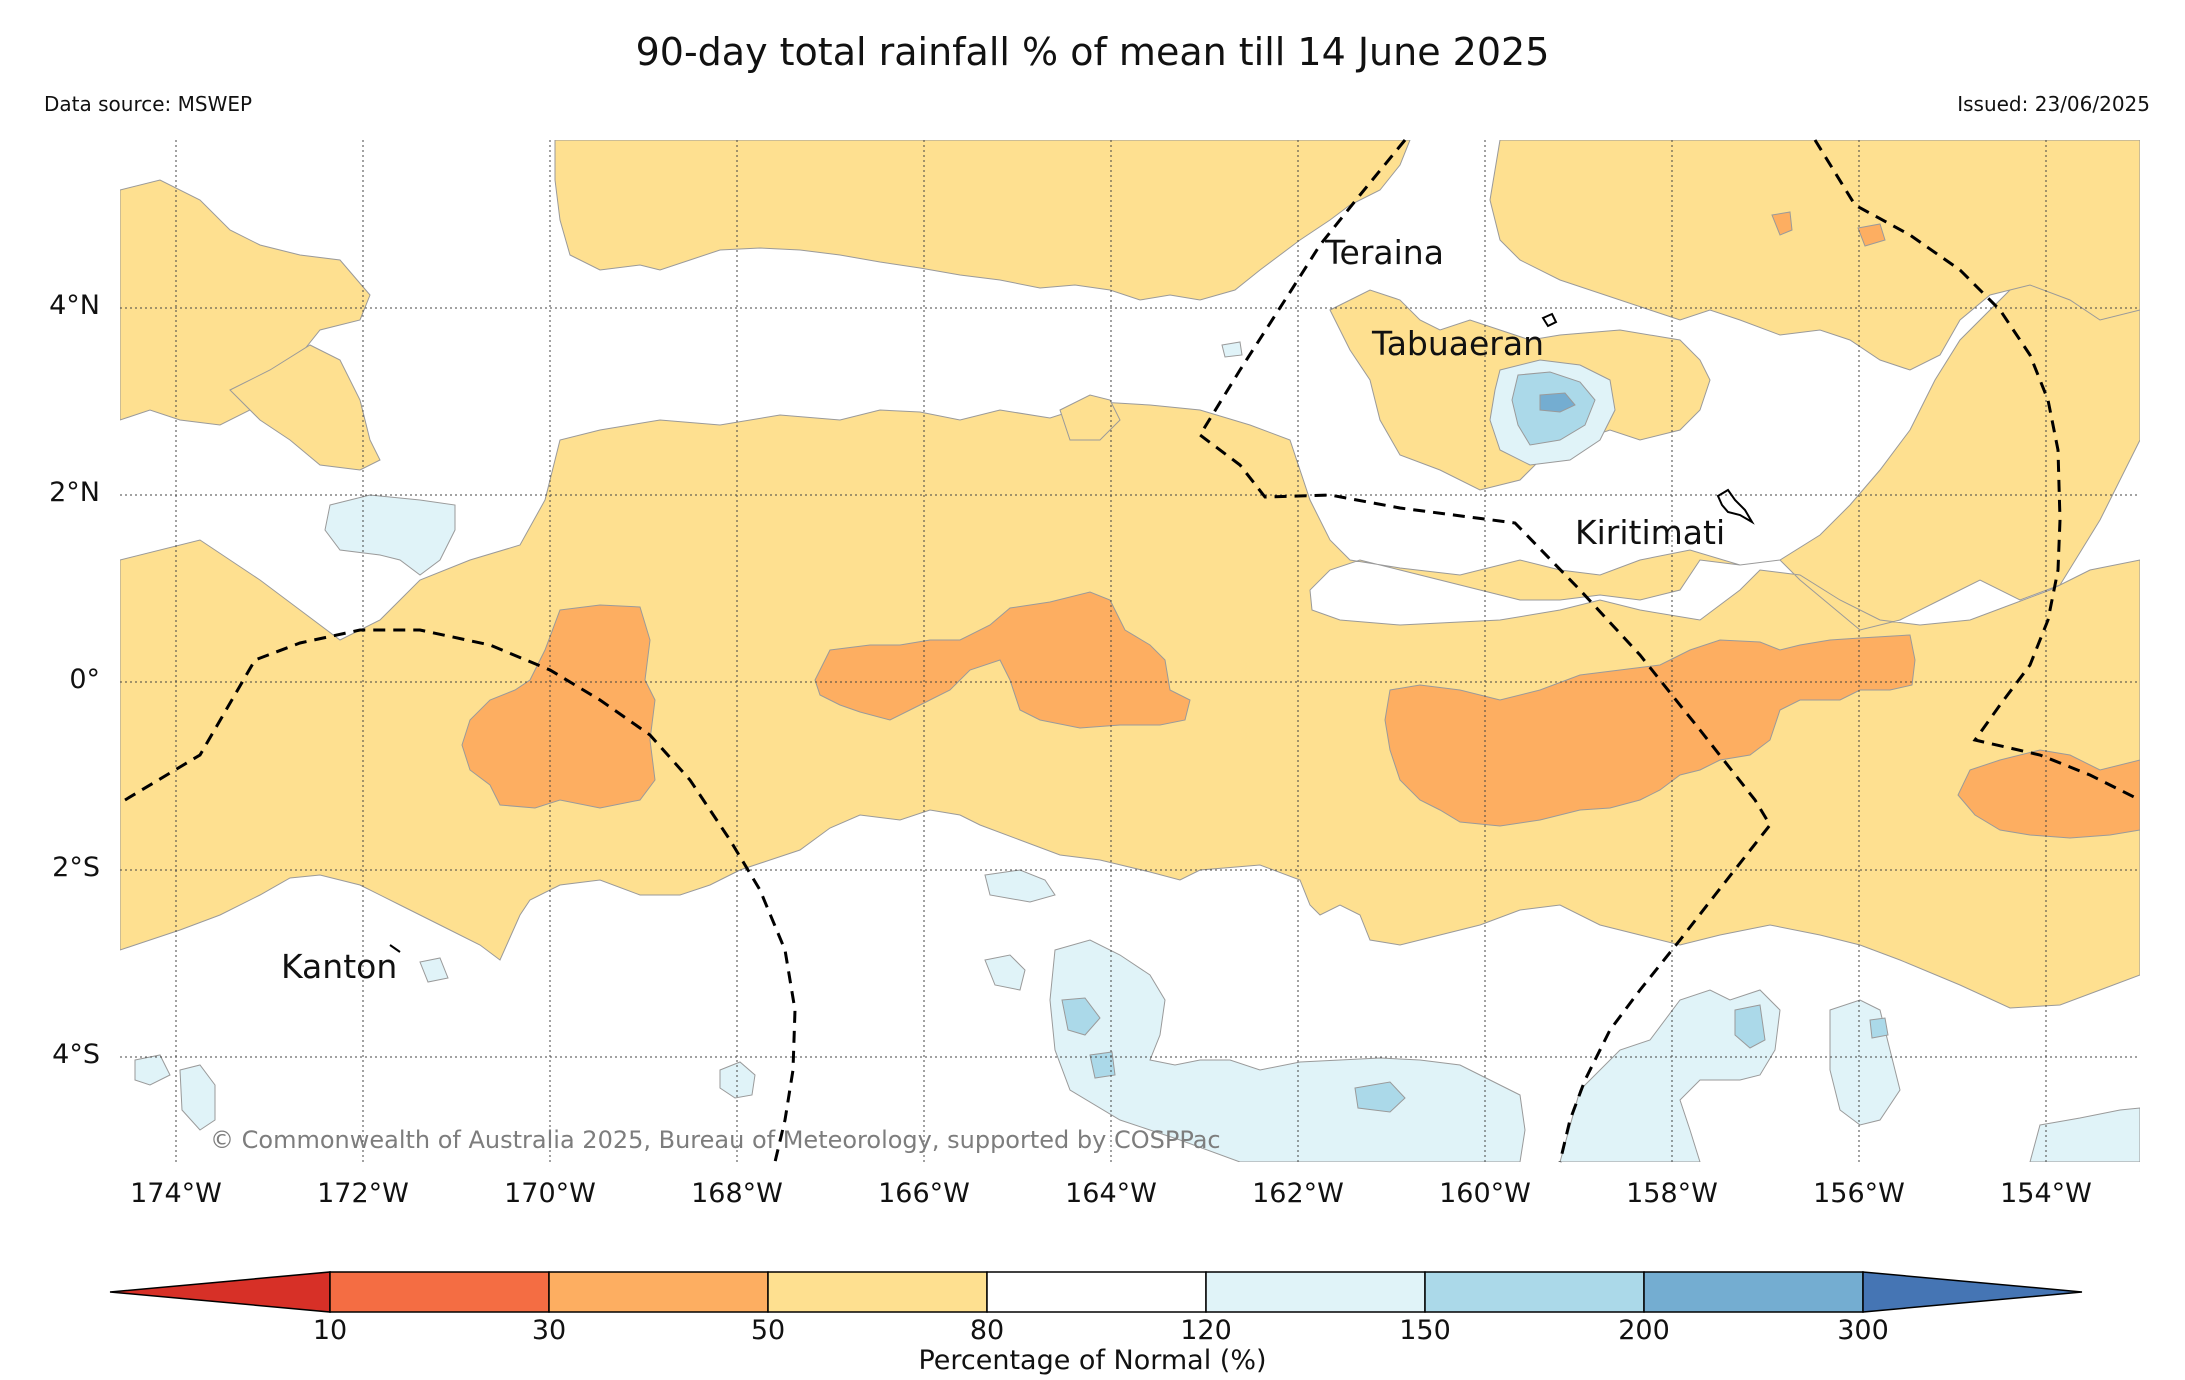 The width and height of the screenshot is (2185, 1380). Describe the element at coordinates (1298, 1193) in the screenshot. I see `lon-label: 162°W` at that location.